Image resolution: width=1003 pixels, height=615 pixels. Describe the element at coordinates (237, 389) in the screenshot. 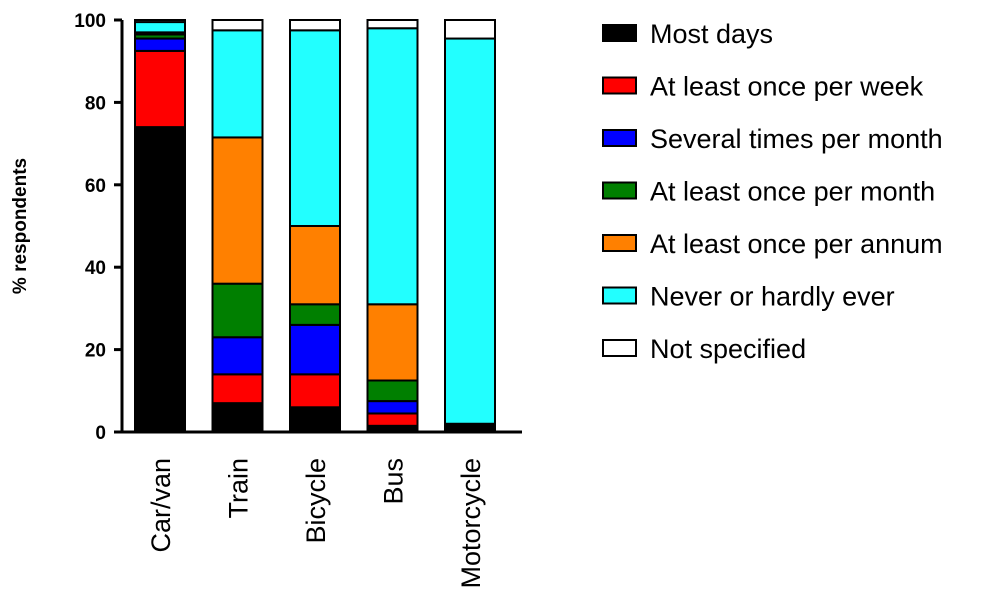

I see `bar-segment-train-at-least-once-per-week` at that location.